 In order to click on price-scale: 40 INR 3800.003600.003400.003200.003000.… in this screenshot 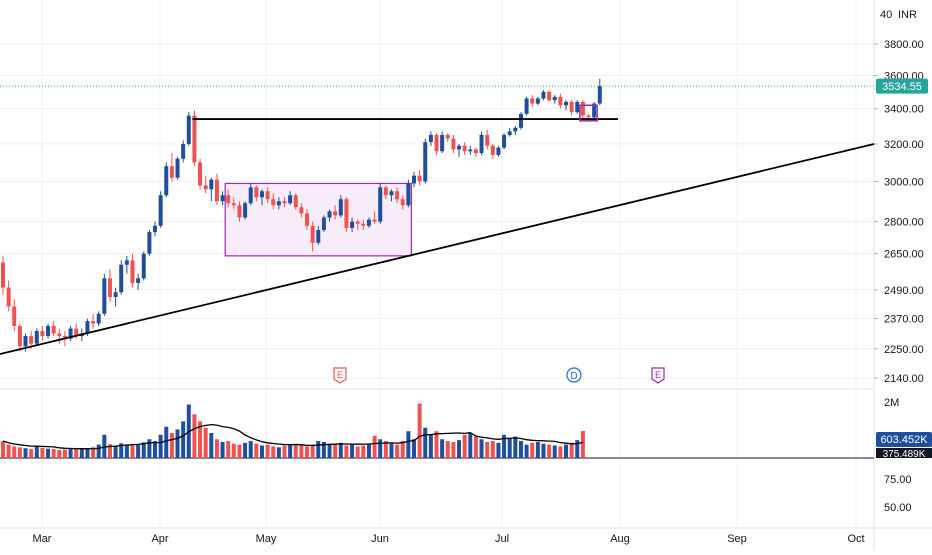, I will do `click(898, 275)`.